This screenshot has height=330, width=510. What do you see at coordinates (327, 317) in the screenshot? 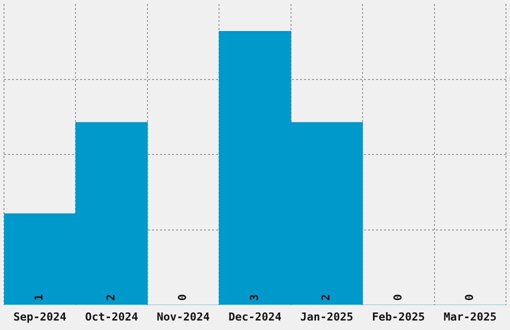
I see `x-tick-label: Jan-2025` at bounding box center [327, 317].